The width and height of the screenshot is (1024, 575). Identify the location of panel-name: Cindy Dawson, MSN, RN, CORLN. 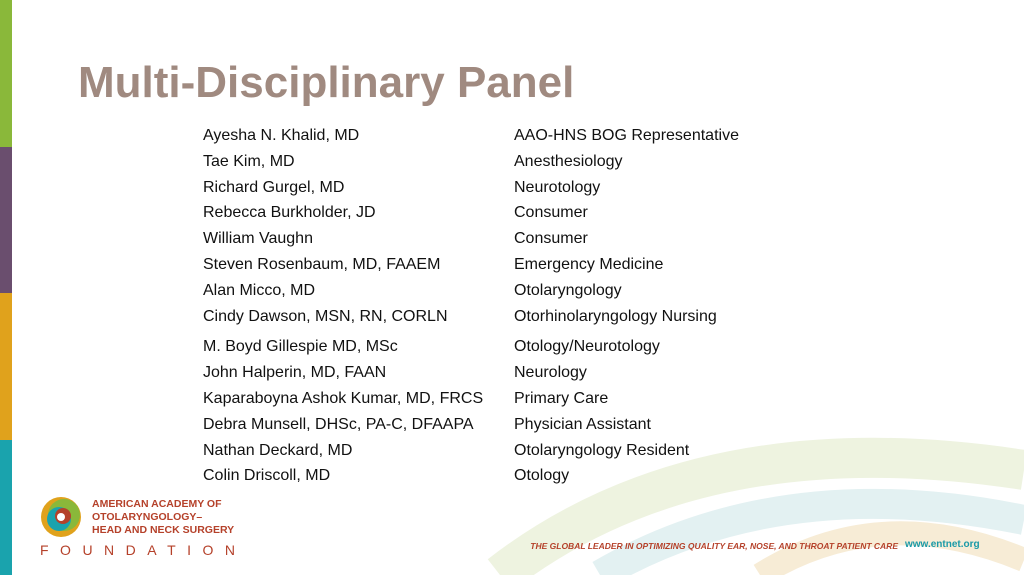
(325, 316).